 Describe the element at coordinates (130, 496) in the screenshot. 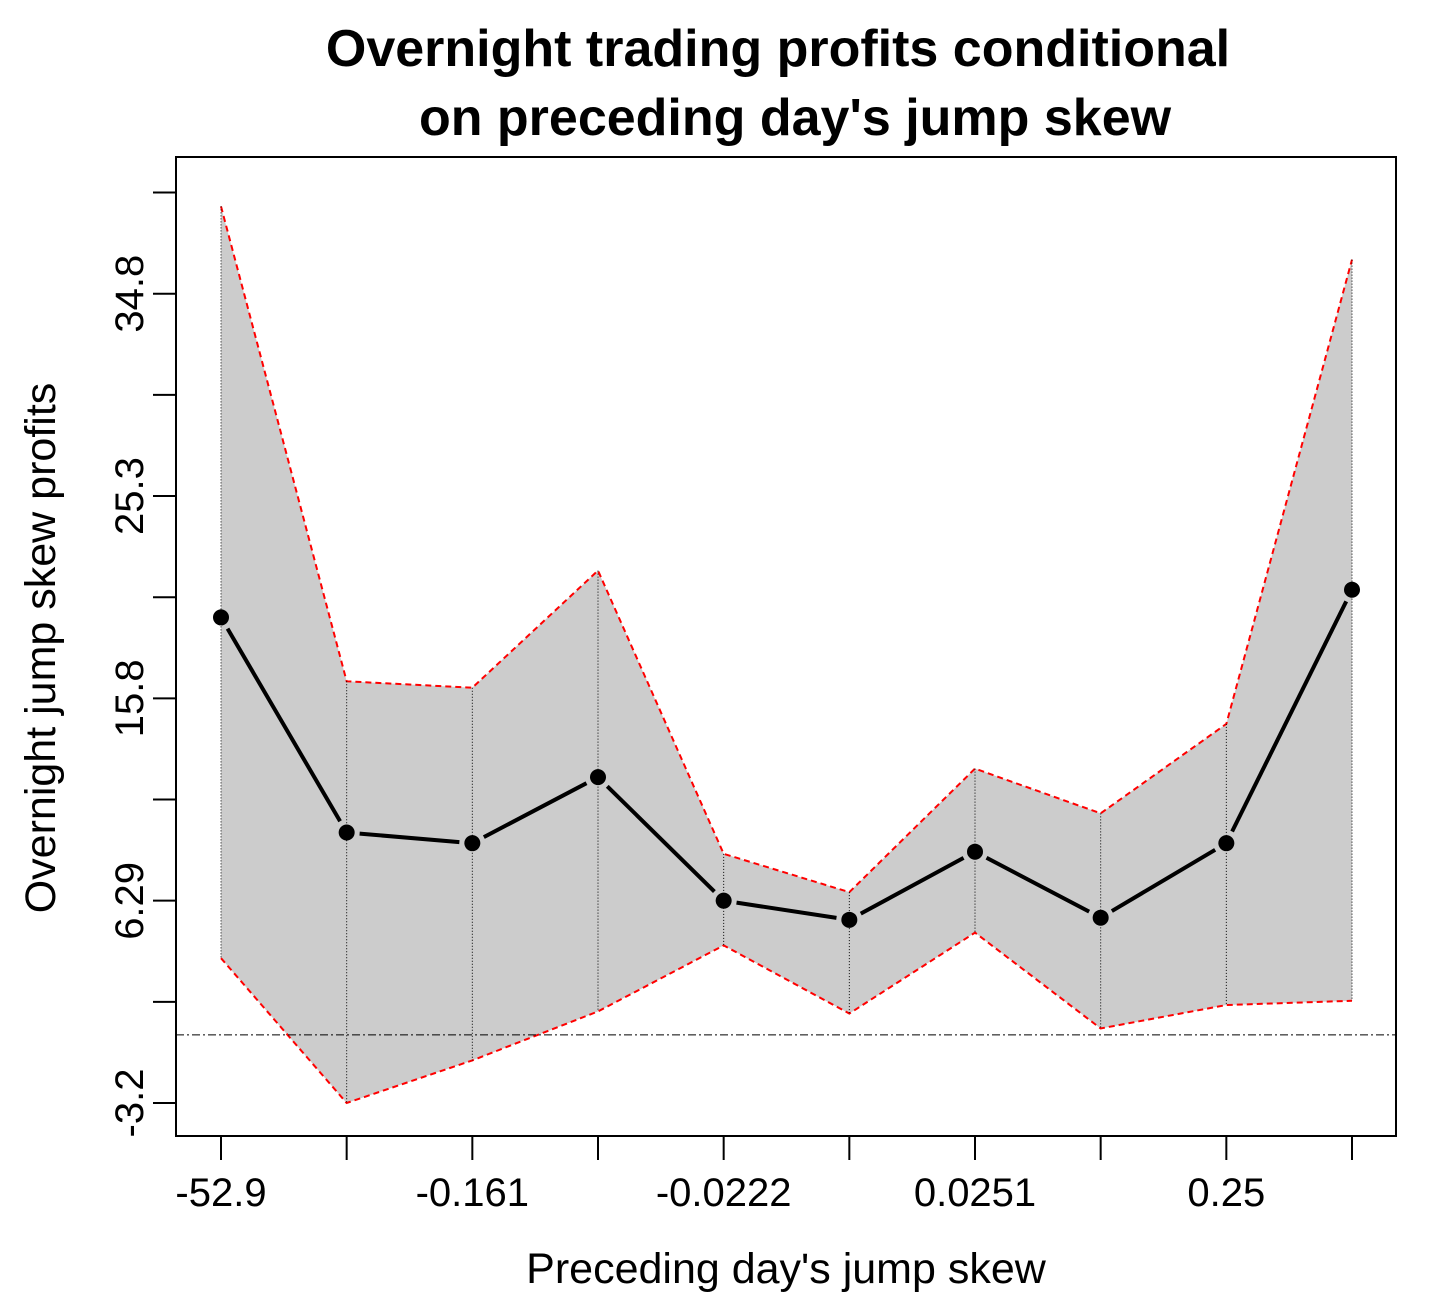

I see `y-tick-label: 25.3` at that location.